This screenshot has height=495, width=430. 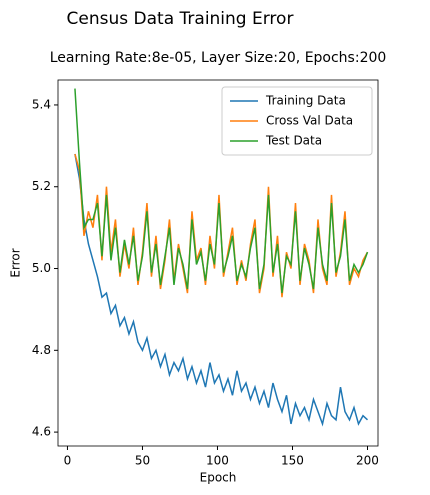 What do you see at coordinates (309, 121) in the screenshot?
I see `legend-label: Cross Val Data` at bounding box center [309, 121].